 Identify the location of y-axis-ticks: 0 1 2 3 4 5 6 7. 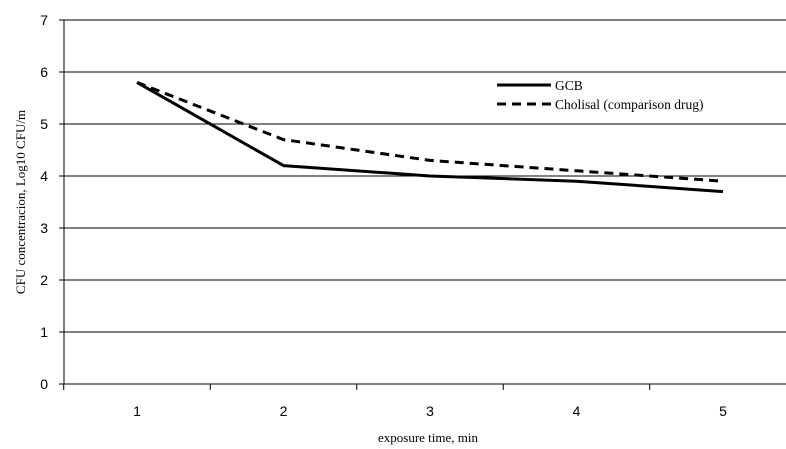
(52, 202).